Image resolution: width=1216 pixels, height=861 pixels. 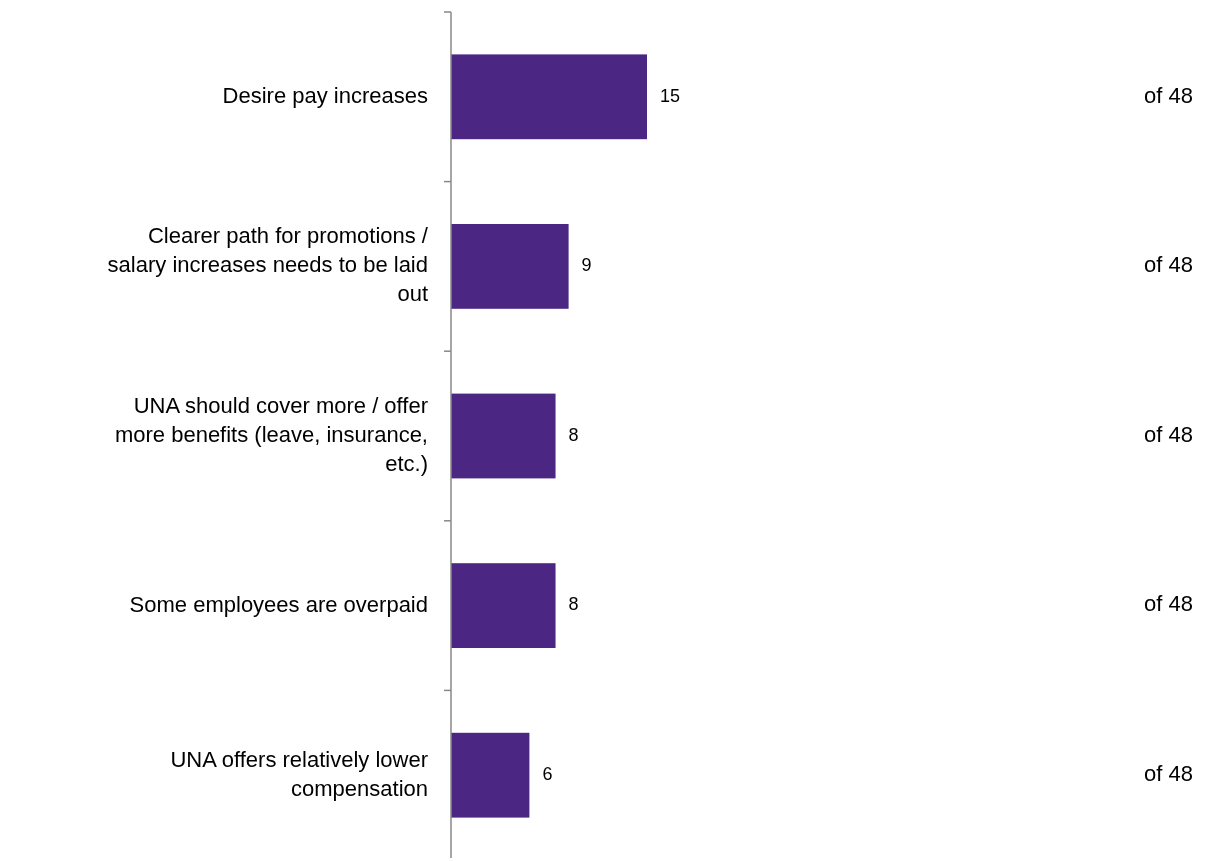 I want to click on data-label: 6, so click(x=547, y=773).